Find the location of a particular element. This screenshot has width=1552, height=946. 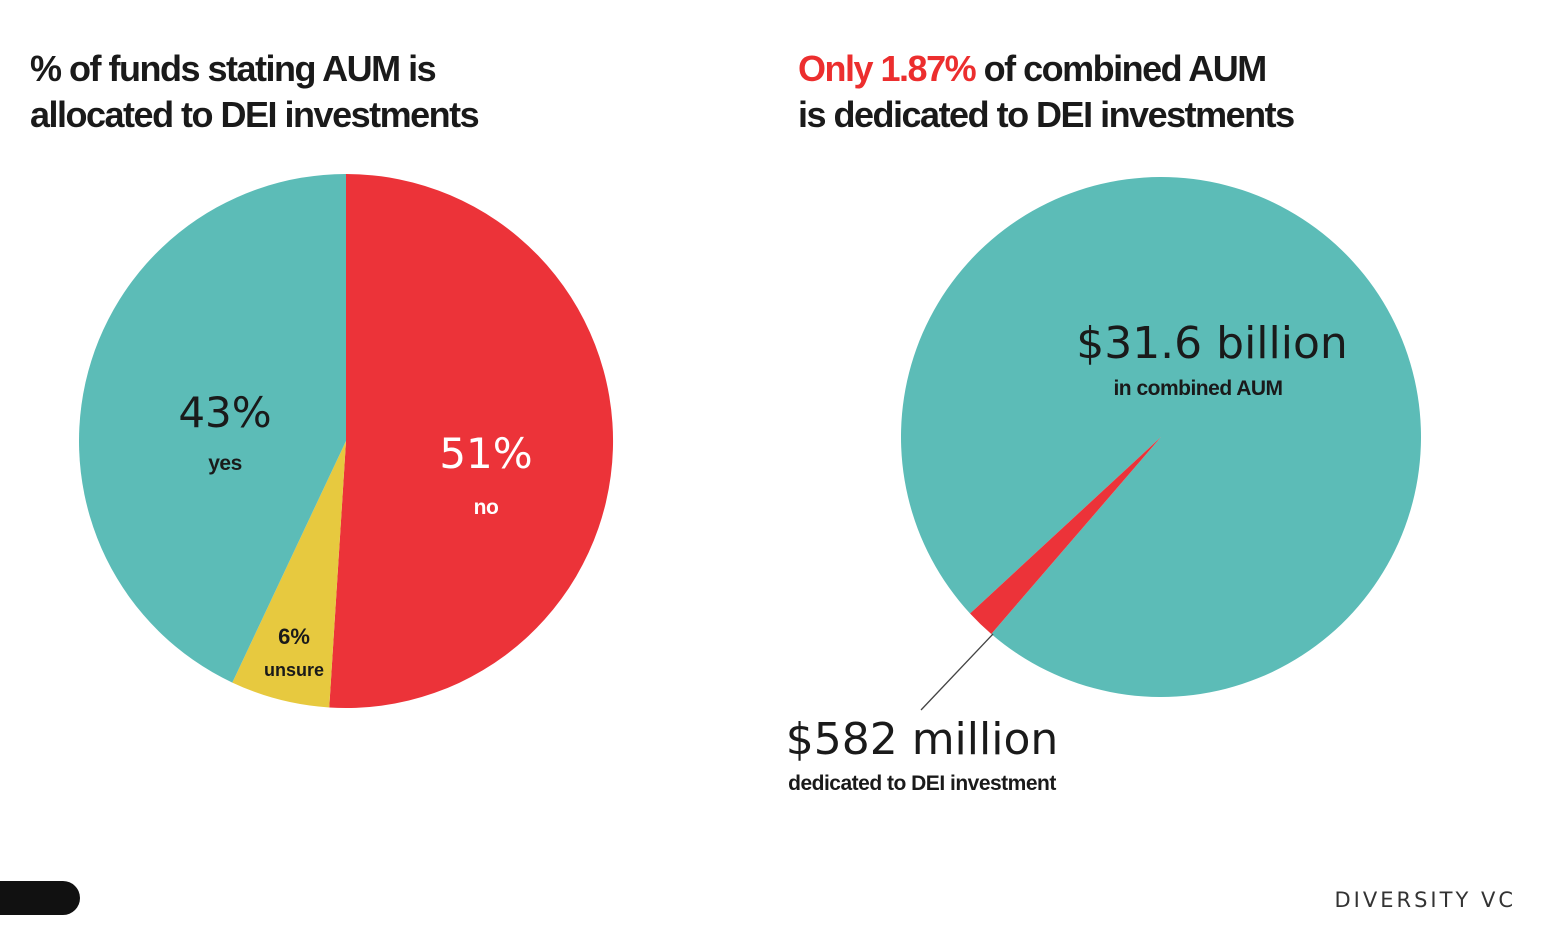

slice-value-dei: $582 million is located at coordinates (922, 739).